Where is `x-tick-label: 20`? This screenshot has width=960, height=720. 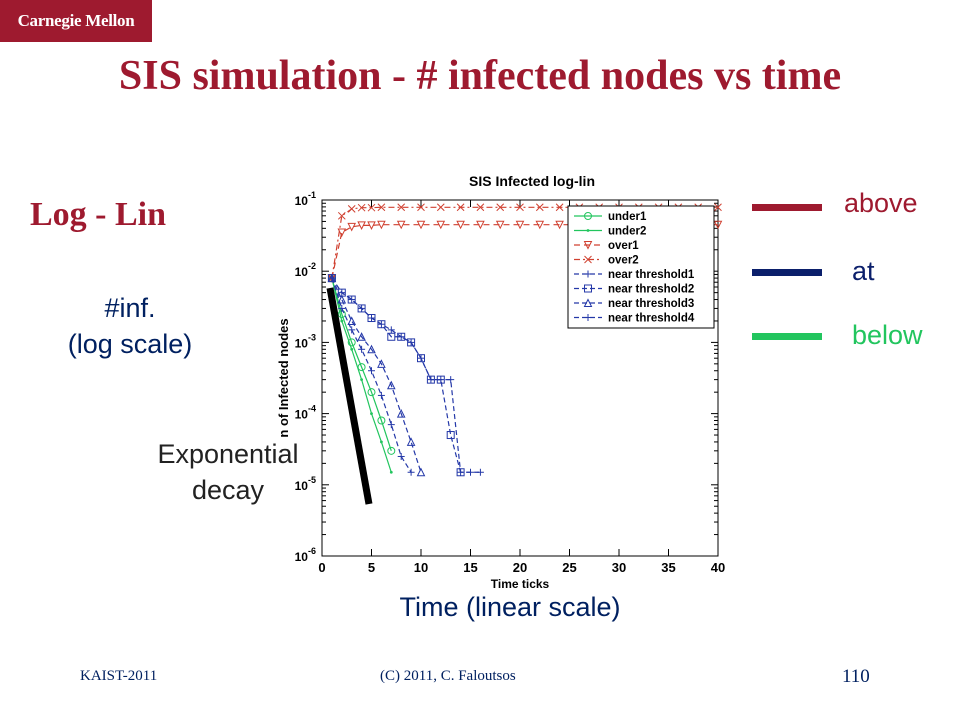 x-tick-label: 20 is located at coordinates (520, 567).